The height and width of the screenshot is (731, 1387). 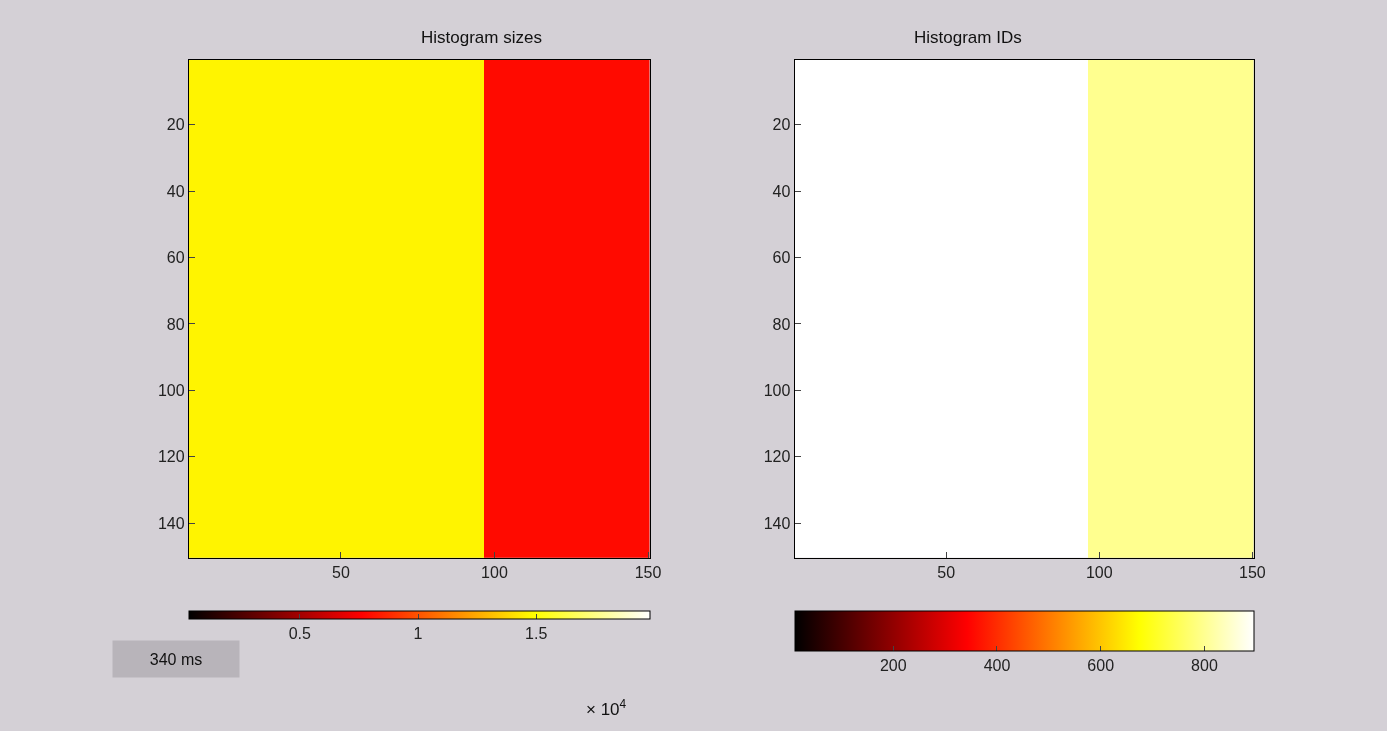 What do you see at coordinates (536, 634) in the screenshot?
I see `color-bar-label: 1.5` at bounding box center [536, 634].